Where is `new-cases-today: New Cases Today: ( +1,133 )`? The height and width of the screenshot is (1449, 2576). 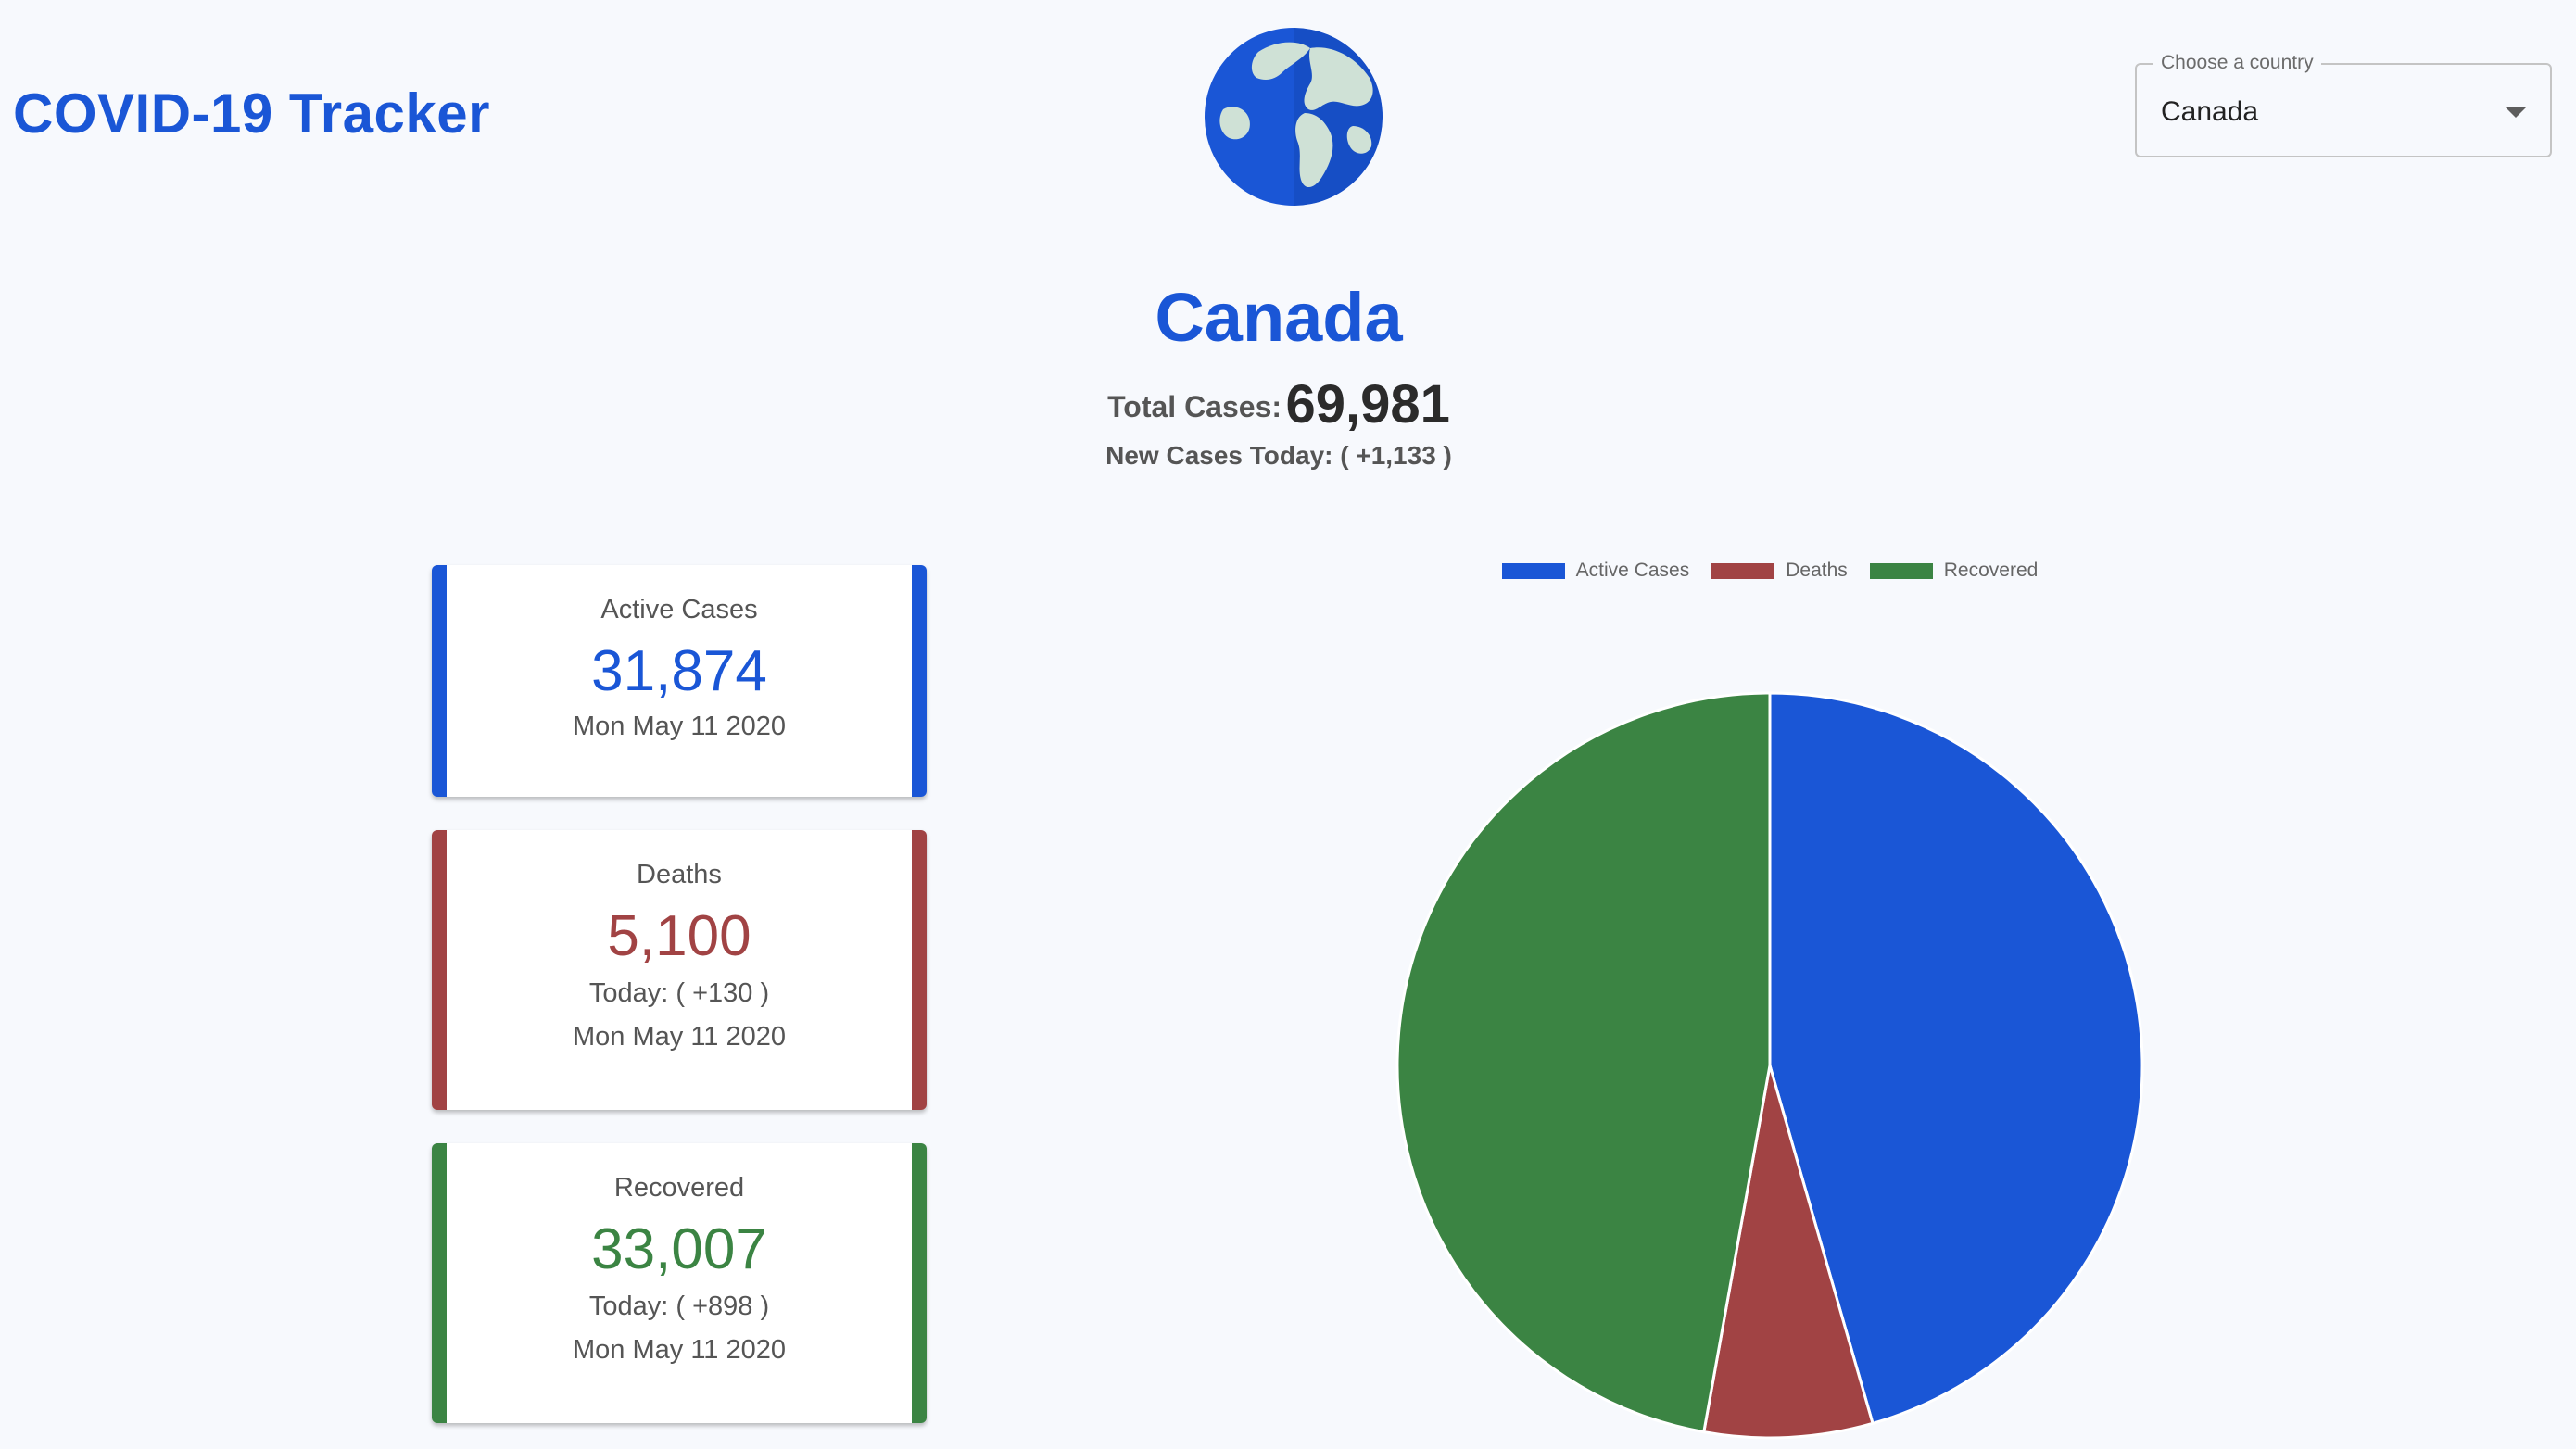
new-cases-today: New Cases Today: ( +1,133 ) is located at coordinates (1278, 455).